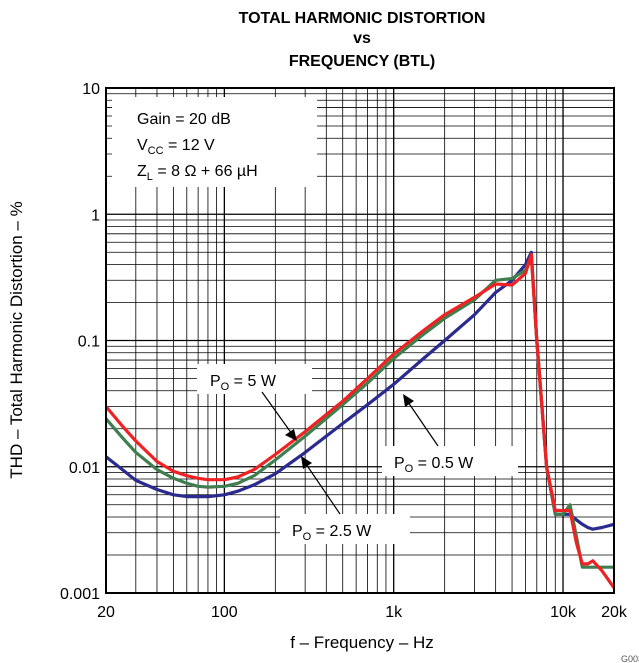  What do you see at coordinates (106, 612) in the screenshot?
I see `x-tick-label: 20` at bounding box center [106, 612].